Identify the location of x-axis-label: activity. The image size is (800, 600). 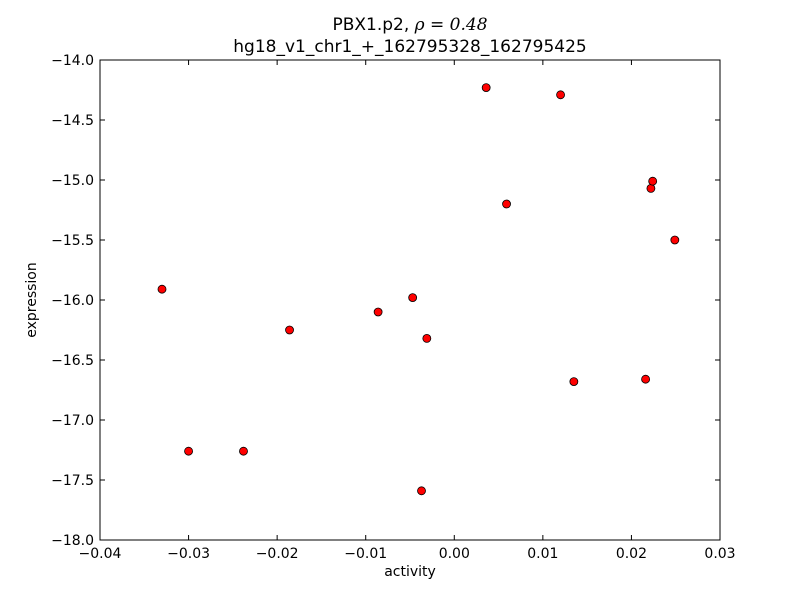
(410, 572).